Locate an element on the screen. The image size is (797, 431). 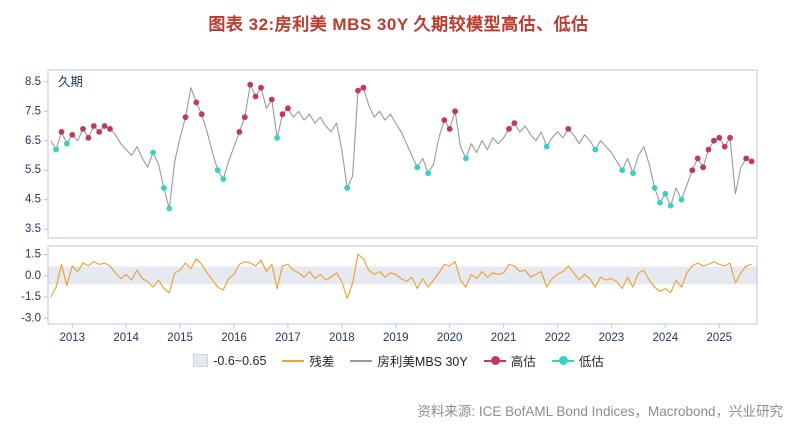
svg-text: 3.5 is located at coordinates (33, 229).